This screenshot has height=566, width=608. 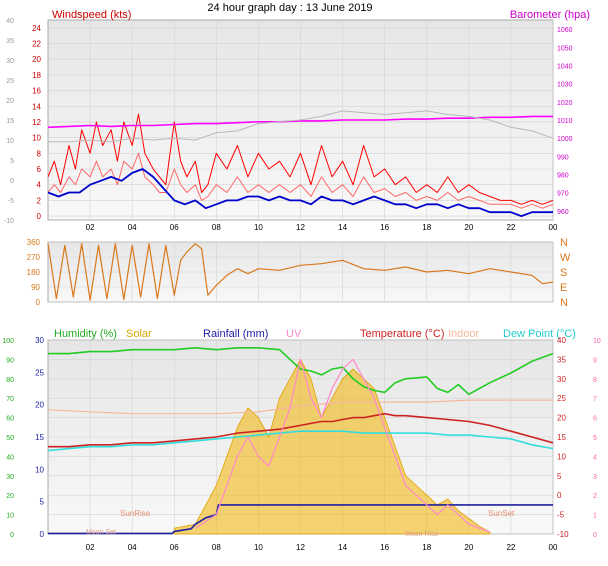 I want to click on temp-time-tick-label: 04, so click(x=132, y=547).